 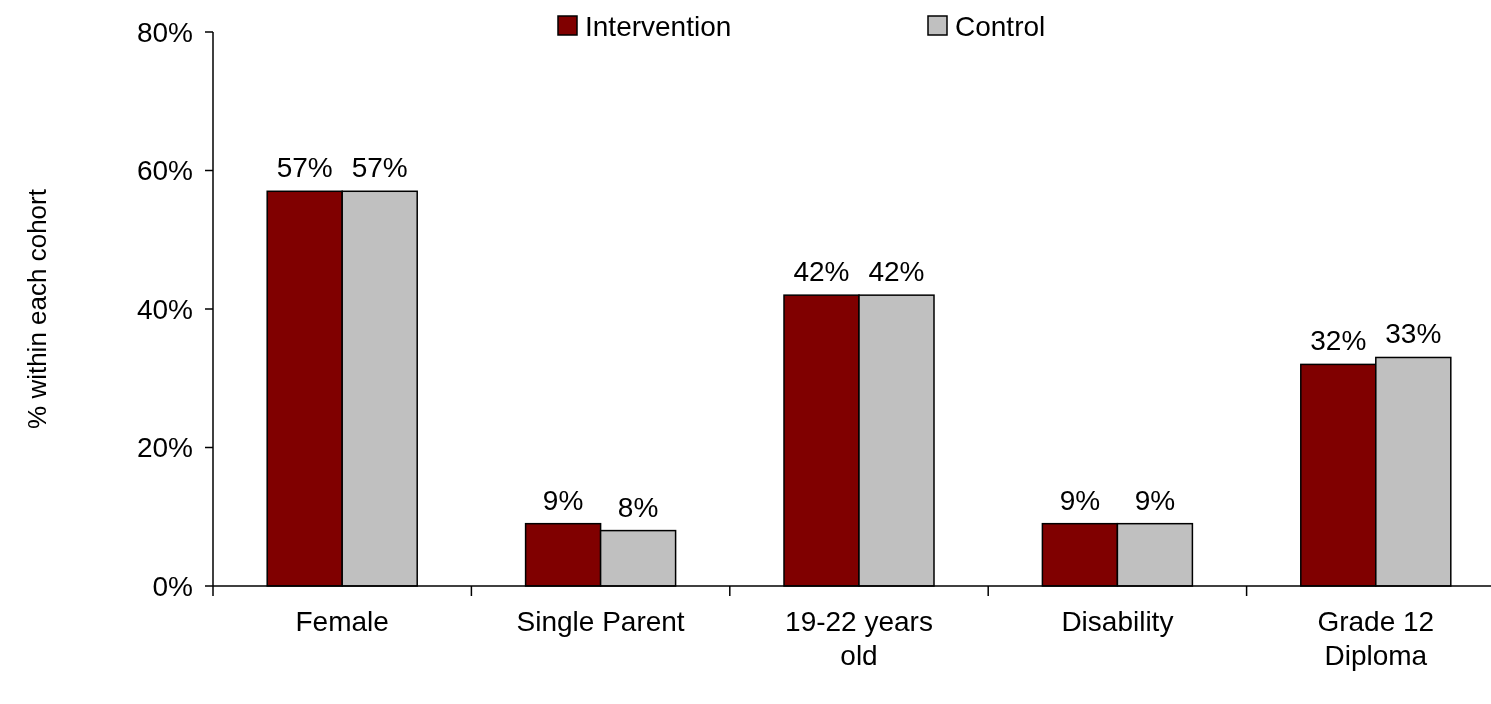 I want to click on y-tick-label: 20%, so click(x=164, y=448).